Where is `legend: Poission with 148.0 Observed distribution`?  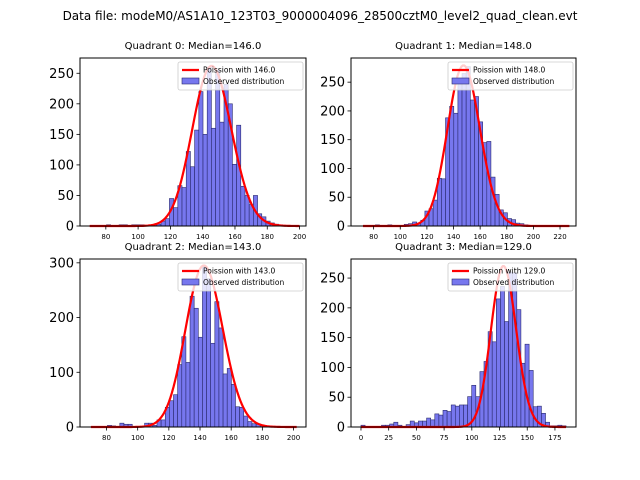
legend: Poission with 148.0 Observed distribution is located at coordinates (510, 76).